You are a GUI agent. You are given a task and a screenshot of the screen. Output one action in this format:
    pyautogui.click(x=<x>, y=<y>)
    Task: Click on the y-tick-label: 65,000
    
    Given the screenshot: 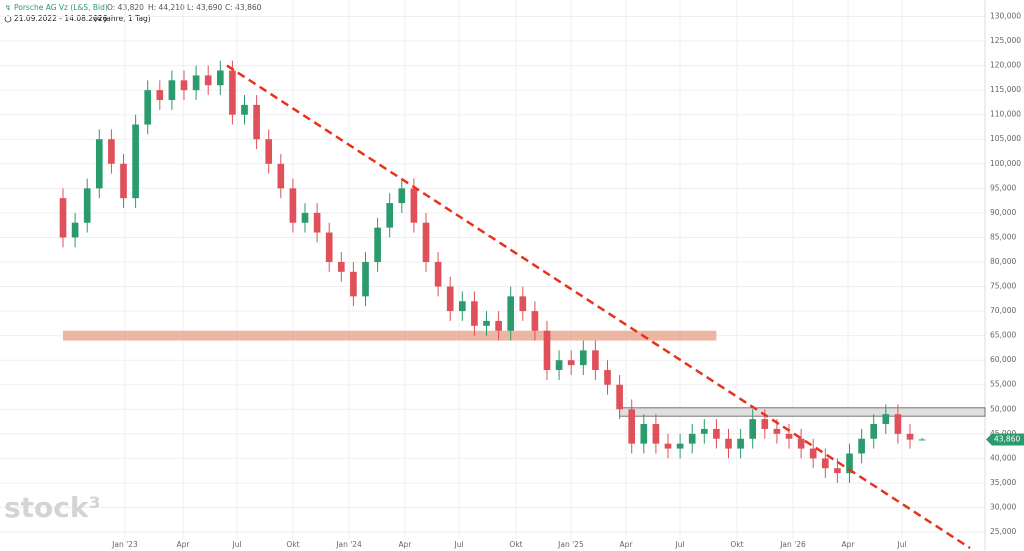 What is the action you would take?
    pyautogui.click(x=1003, y=335)
    